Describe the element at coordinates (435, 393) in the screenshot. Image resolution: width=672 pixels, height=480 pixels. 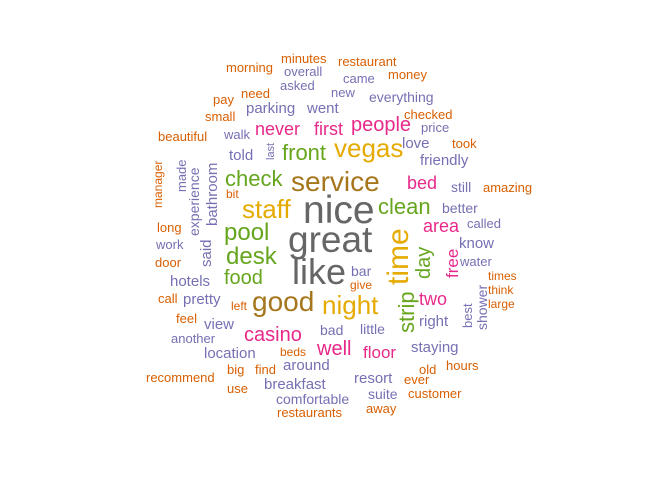
I see `word-customer: customer` at that location.